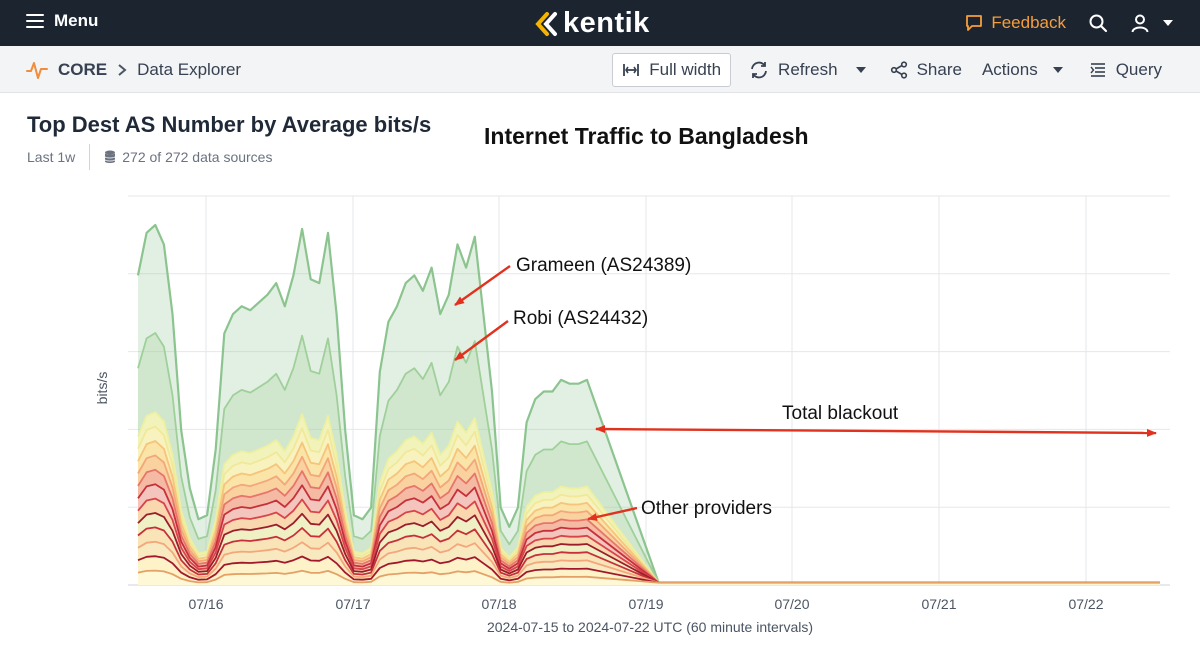 This screenshot has height=657, width=1200. Describe the element at coordinates (229, 124) in the screenshot. I see `panel-title: Top Dest AS Number by Average bits/s` at that location.